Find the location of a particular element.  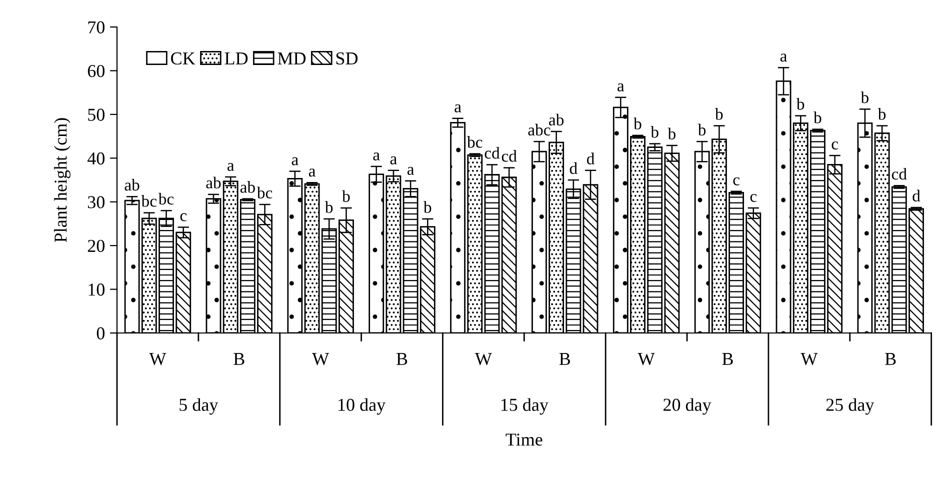

y-axis-title: Plant height (cm) is located at coordinates (62, 180).